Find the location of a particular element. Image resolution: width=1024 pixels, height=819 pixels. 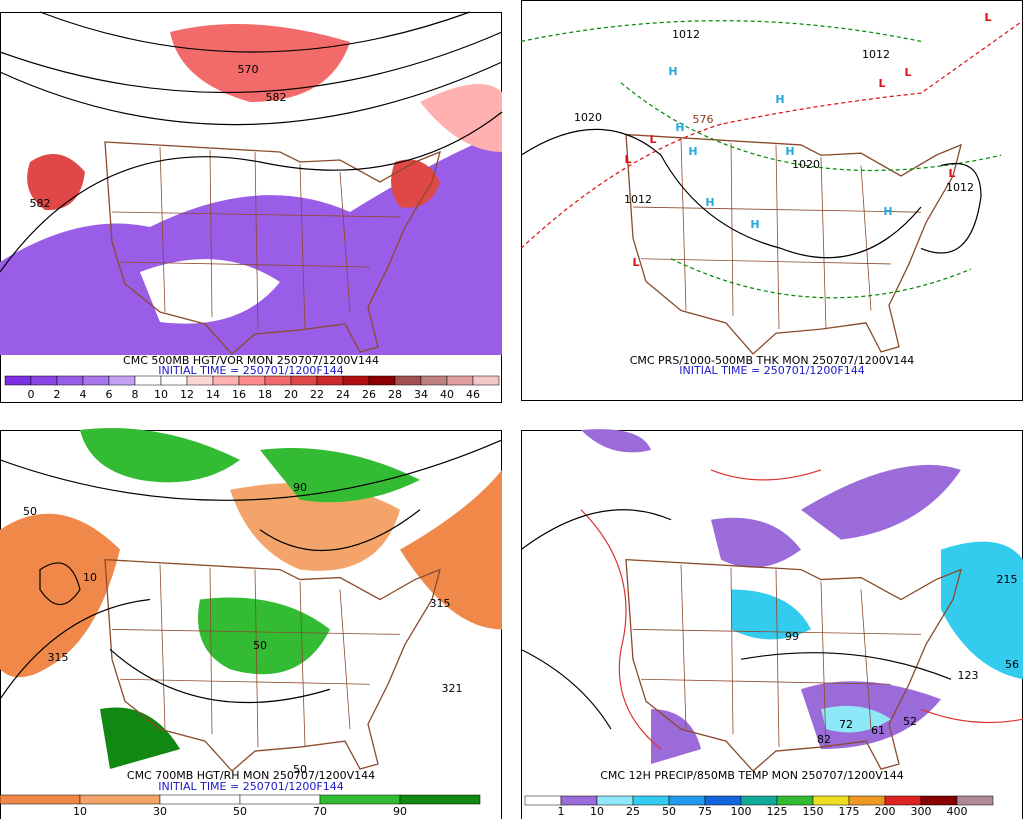

colorbar-label: 1 is located at coordinates (561, 811).